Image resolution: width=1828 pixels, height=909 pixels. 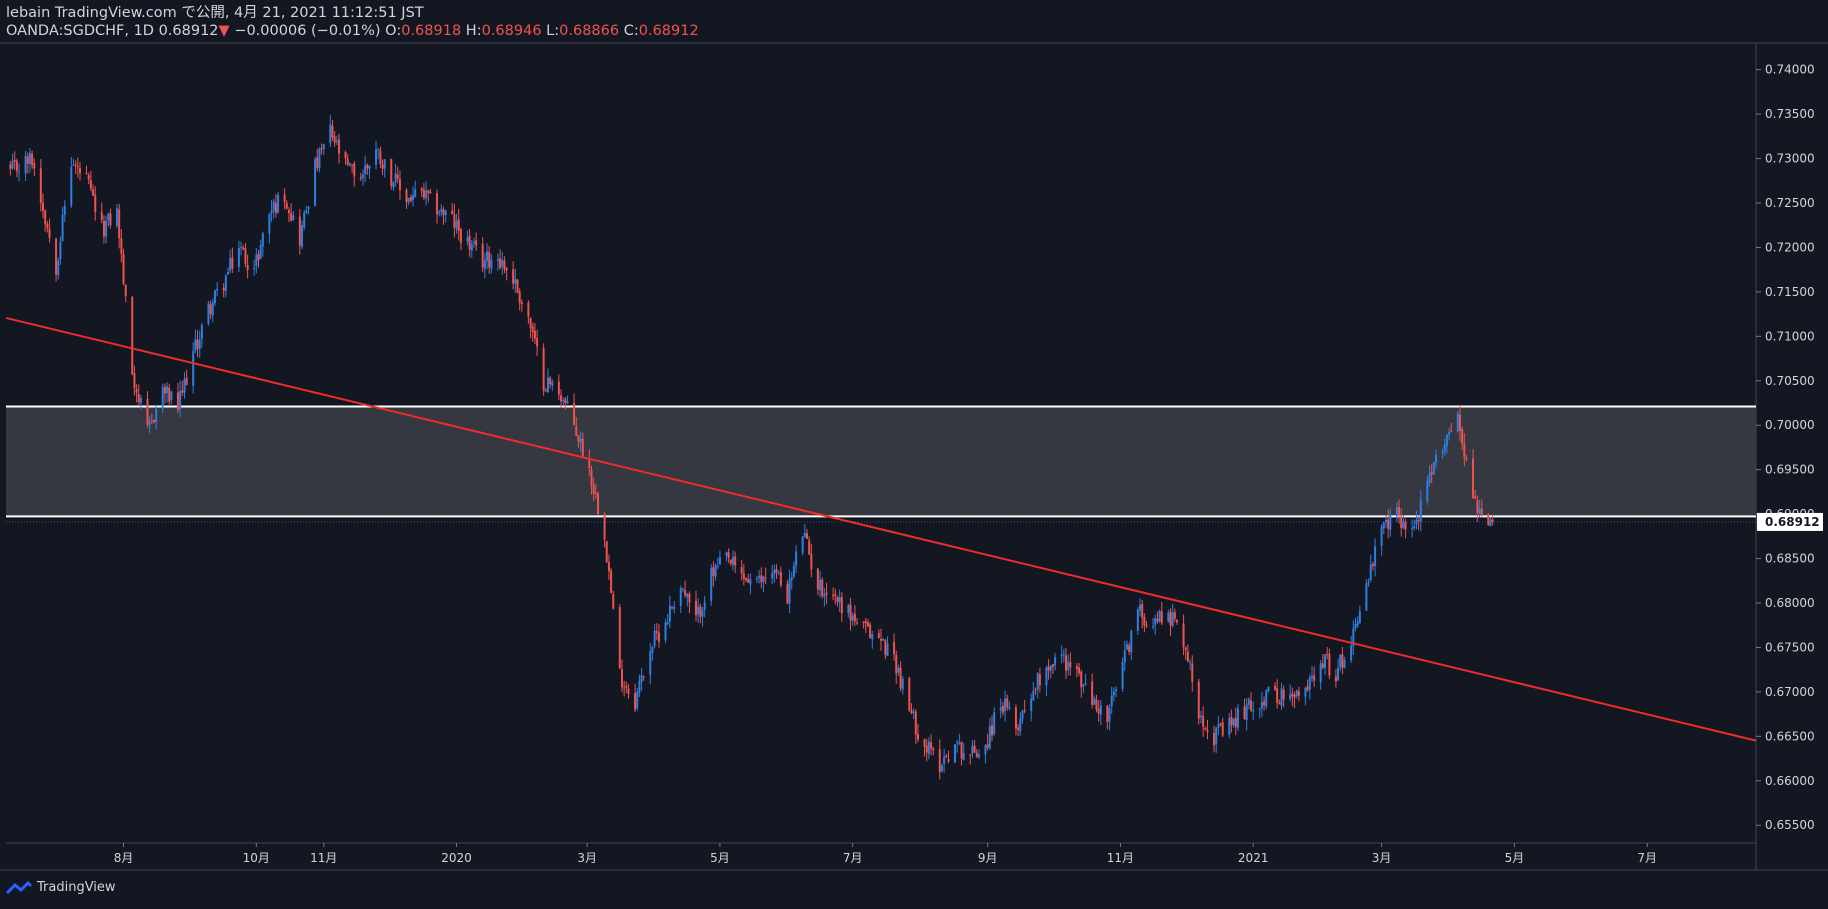 I want to click on y-tick-label: 0.67000, so click(x=1790, y=692).